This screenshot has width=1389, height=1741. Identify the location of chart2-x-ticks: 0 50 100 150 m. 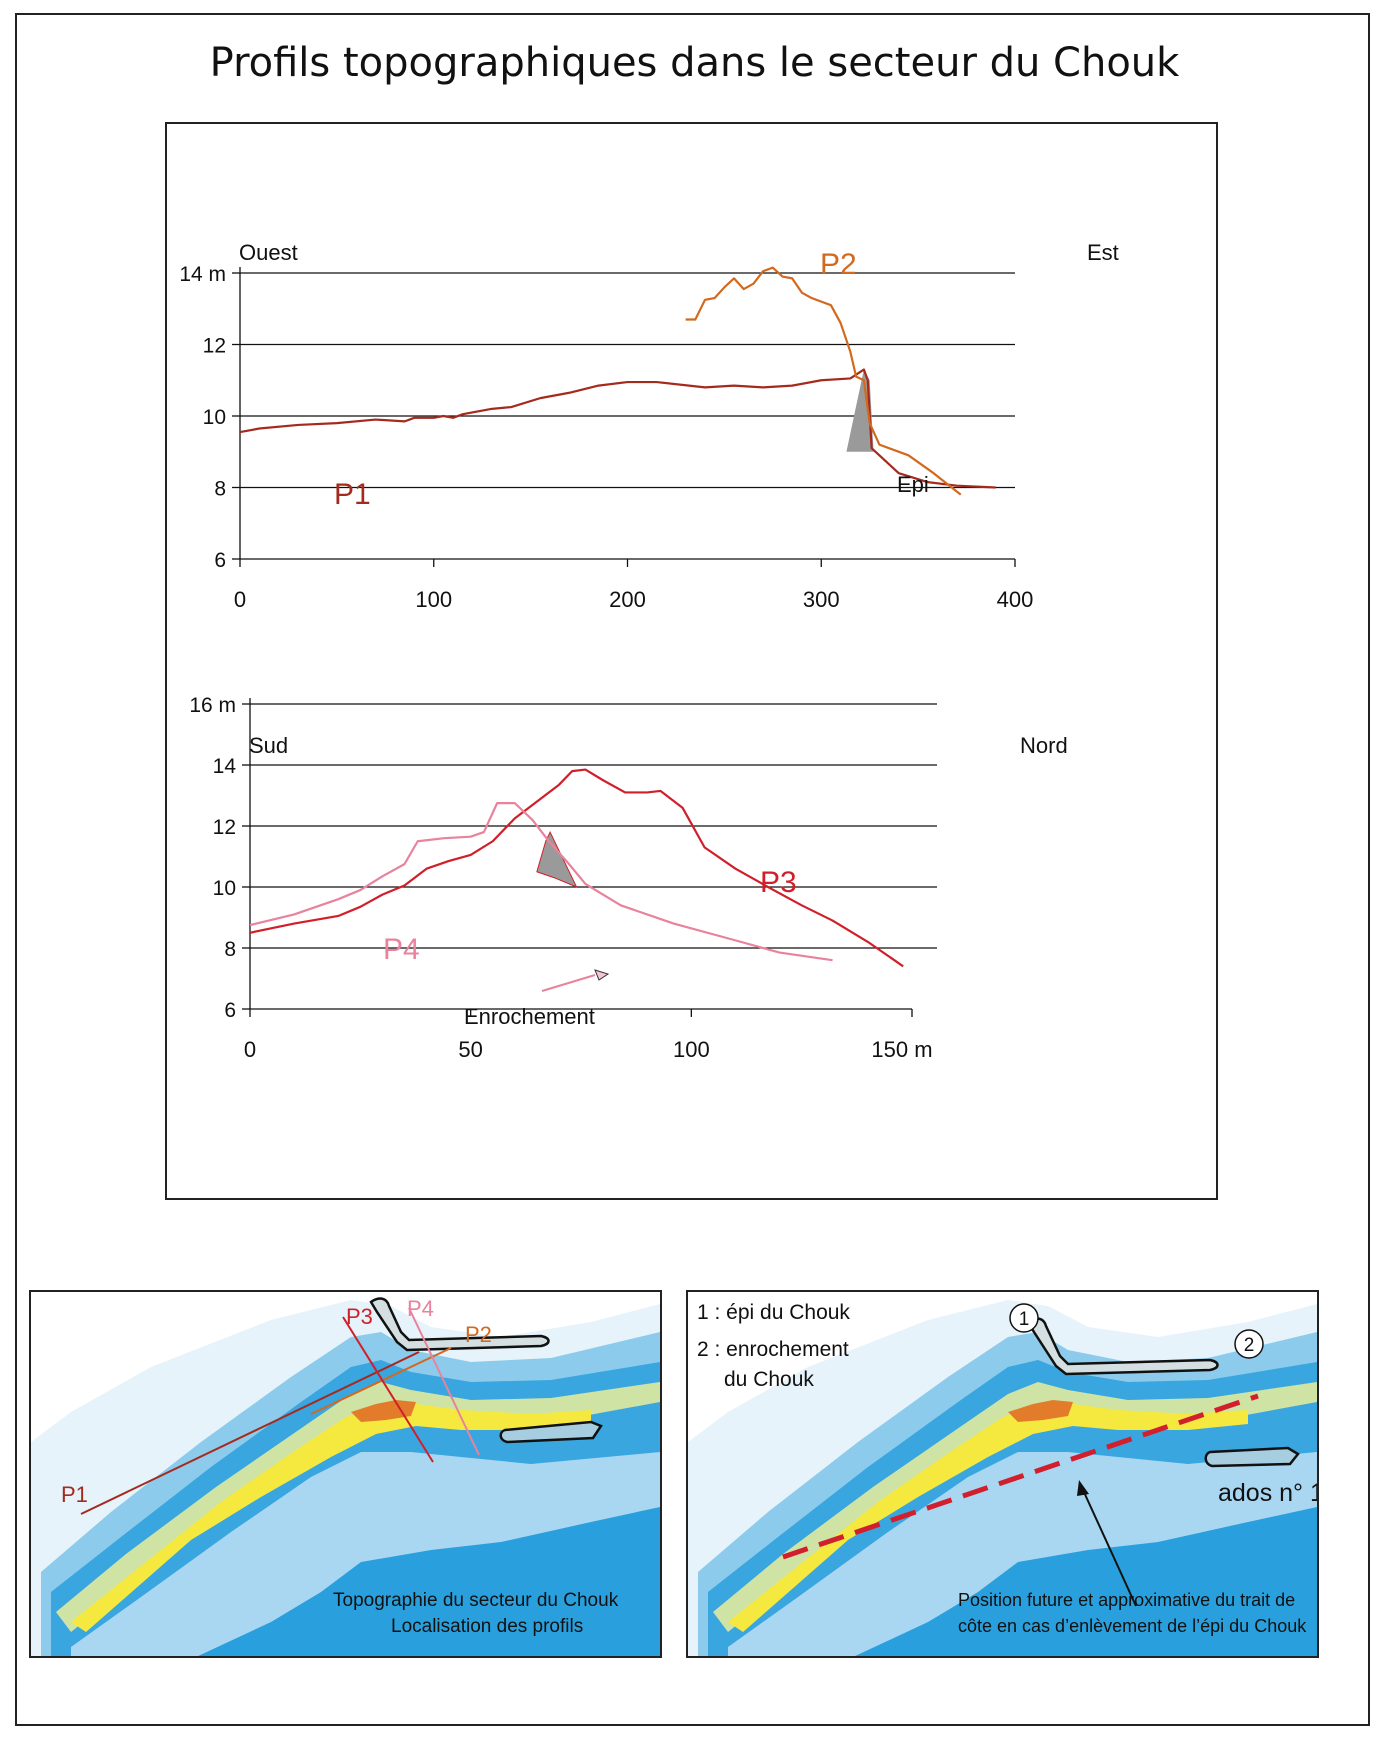
(588, 1049).